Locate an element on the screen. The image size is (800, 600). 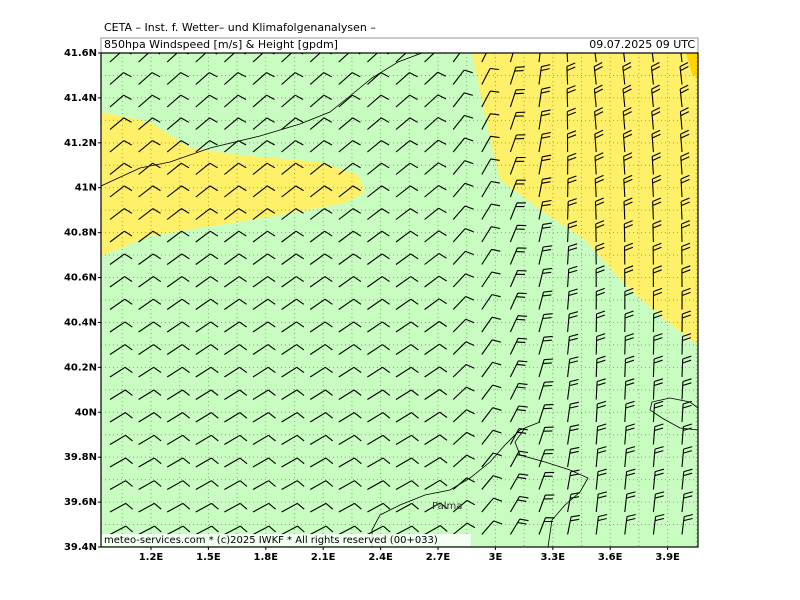
y-label: 40.4N is located at coordinates (80, 322).